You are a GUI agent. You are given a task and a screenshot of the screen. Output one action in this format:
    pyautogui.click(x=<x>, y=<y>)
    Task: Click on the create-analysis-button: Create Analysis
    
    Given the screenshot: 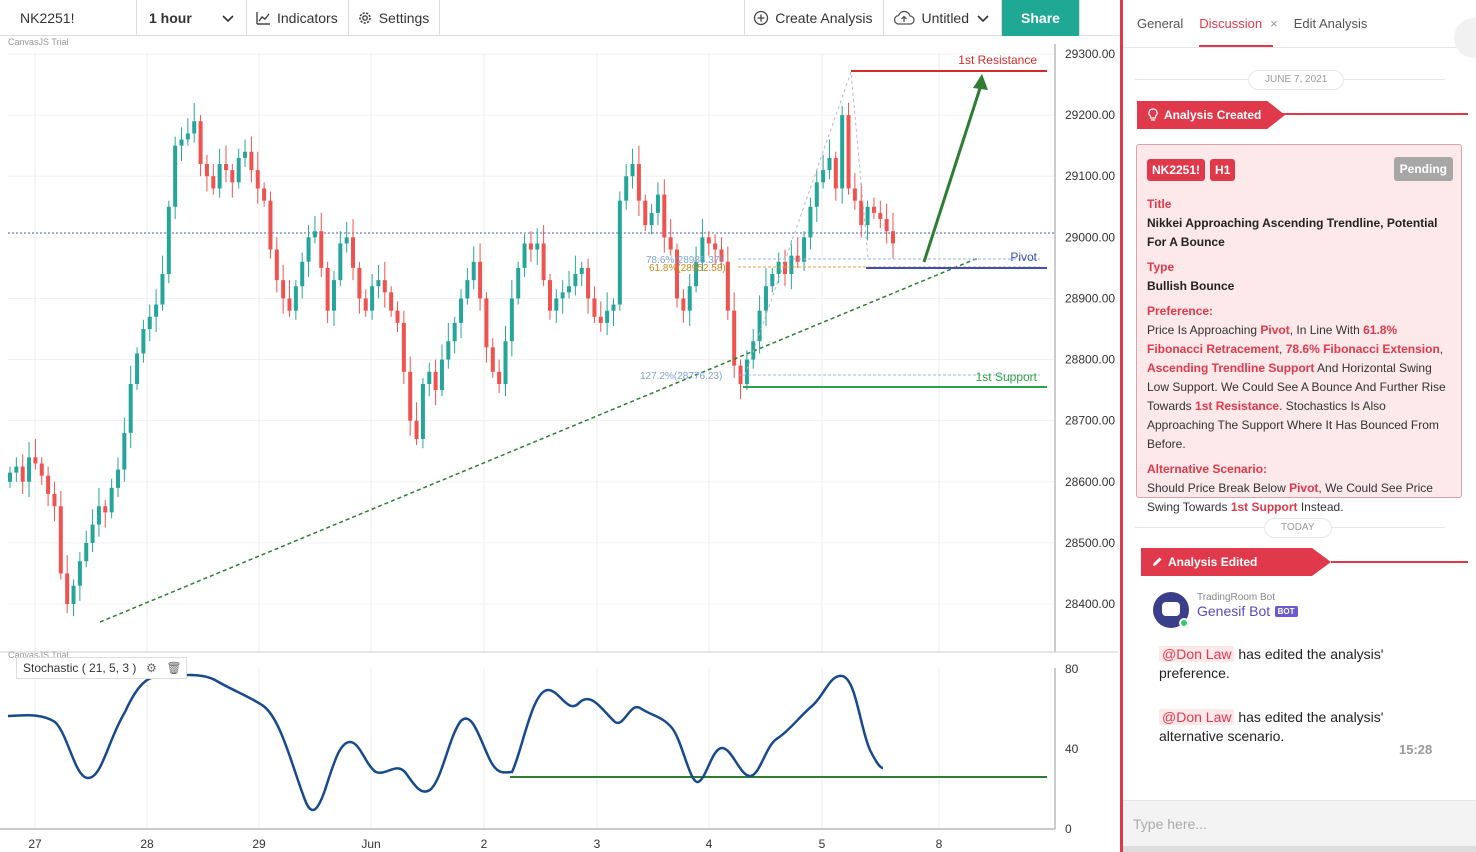 What is the action you would take?
    pyautogui.click(x=814, y=18)
    